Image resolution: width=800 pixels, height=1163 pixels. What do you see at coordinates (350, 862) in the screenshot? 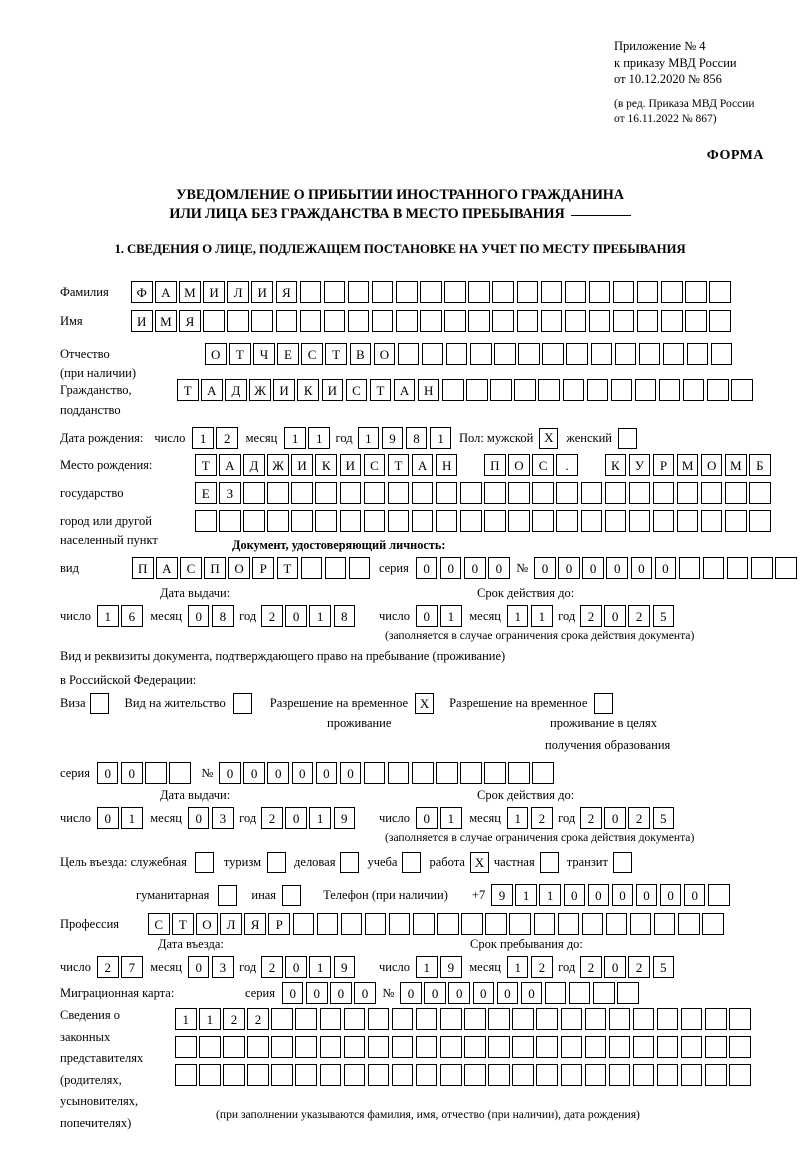
I see `purpose-business-checkbox` at bounding box center [350, 862].